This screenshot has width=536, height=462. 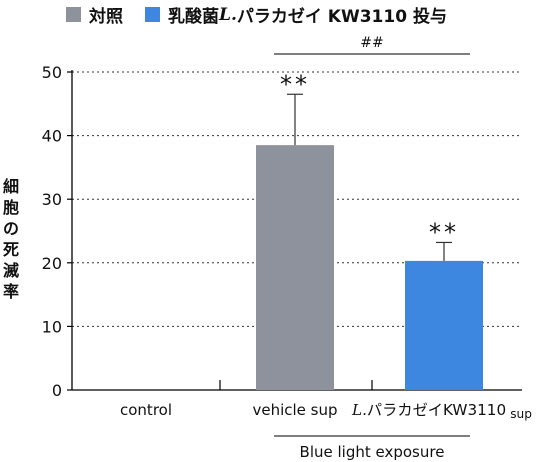 I want to click on y-axis-label-char: の, so click(x=10, y=228).